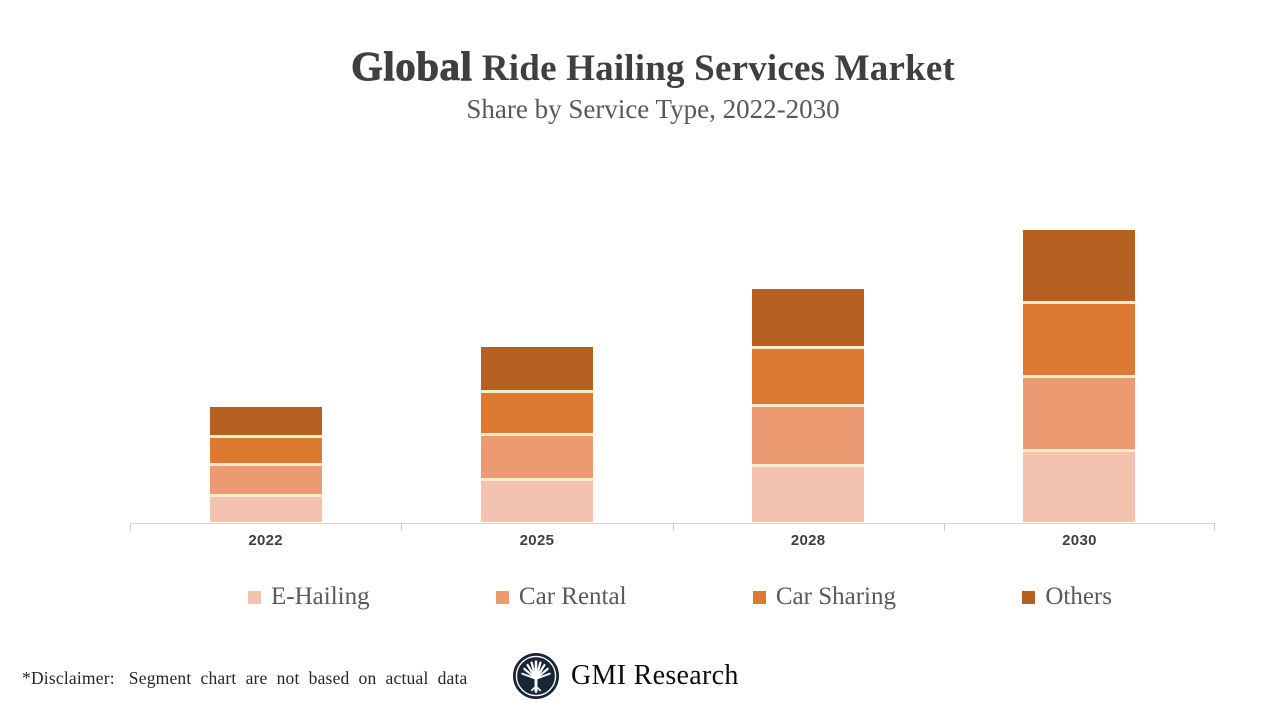 The height and width of the screenshot is (720, 1280). I want to click on segment-car-sharing-2022, so click(265, 449).